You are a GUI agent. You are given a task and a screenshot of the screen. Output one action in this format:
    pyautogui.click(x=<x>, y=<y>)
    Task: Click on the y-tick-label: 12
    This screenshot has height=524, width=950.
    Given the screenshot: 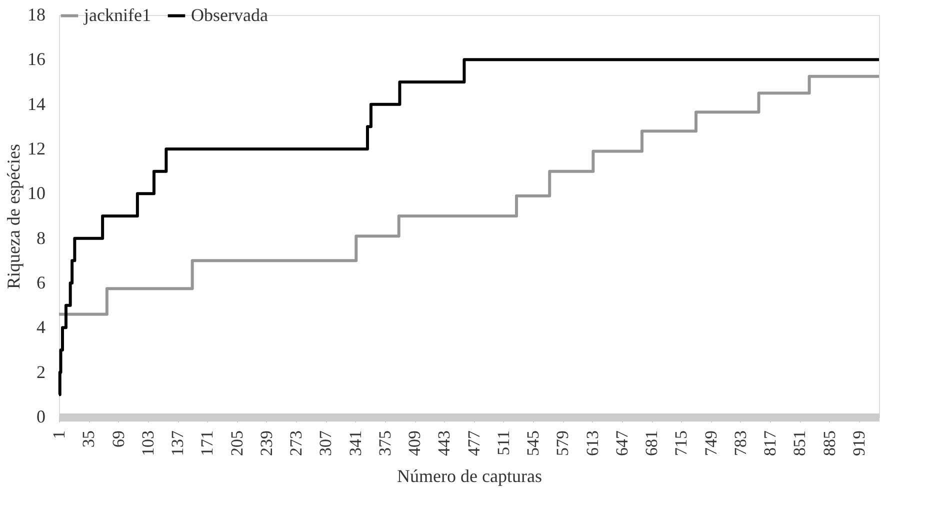 What is the action you would take?
    pyautogui.click(x=37, y=148)
    